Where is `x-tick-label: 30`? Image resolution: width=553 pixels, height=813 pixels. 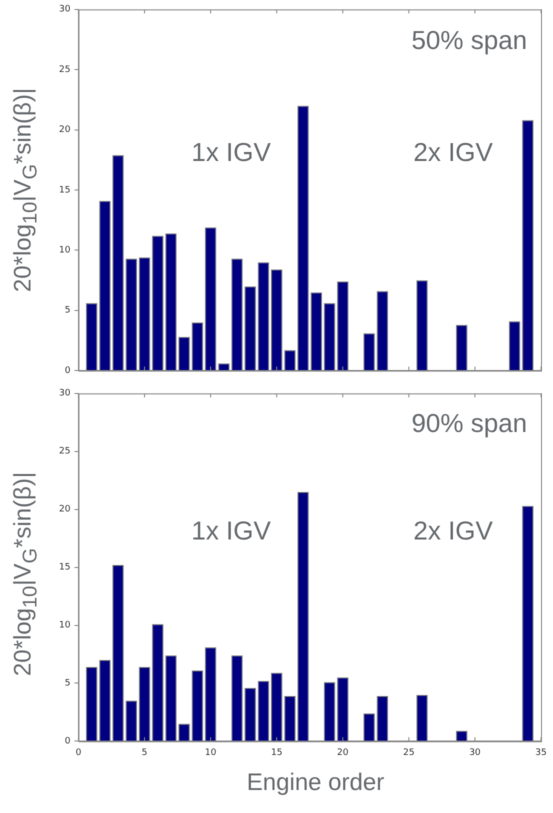 x-tick-label: 30 is located at coordinates (475, 753).